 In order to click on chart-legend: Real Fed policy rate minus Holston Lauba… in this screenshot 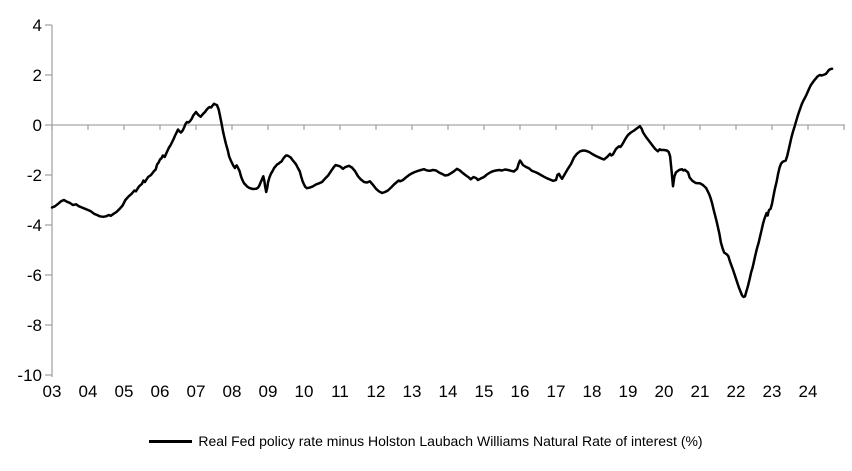, I will do `click(426, 441)`.